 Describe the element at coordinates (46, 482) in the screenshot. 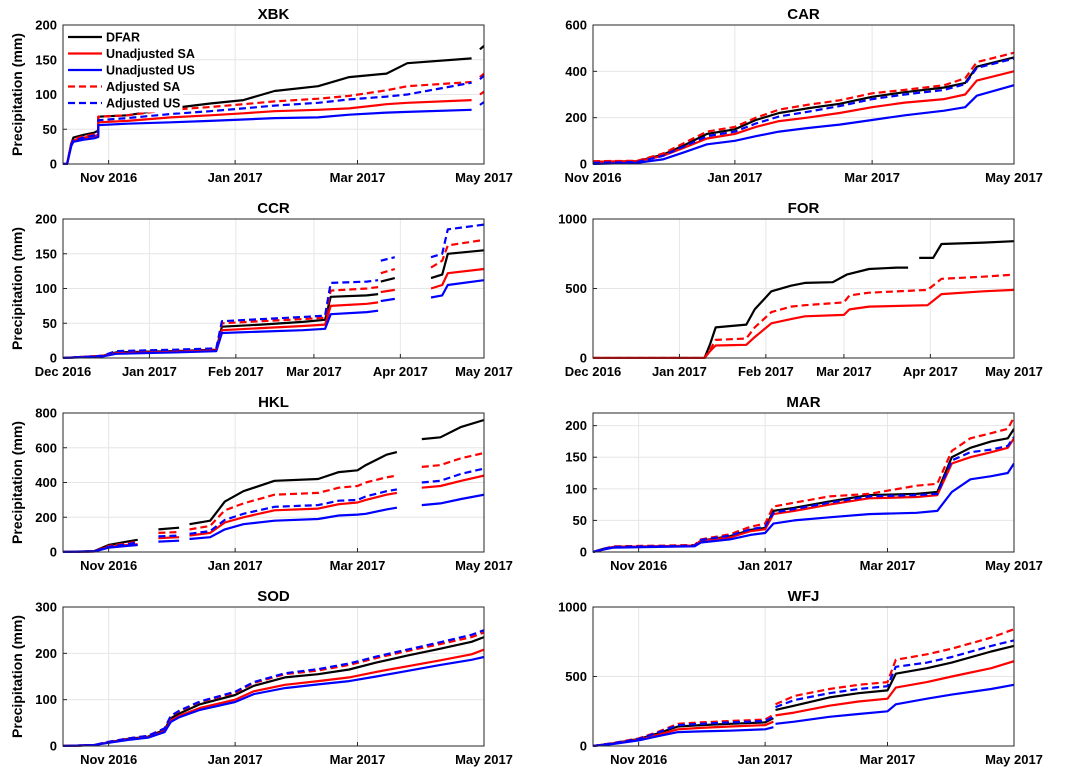

I see `y-tick-label: 400` at that location.